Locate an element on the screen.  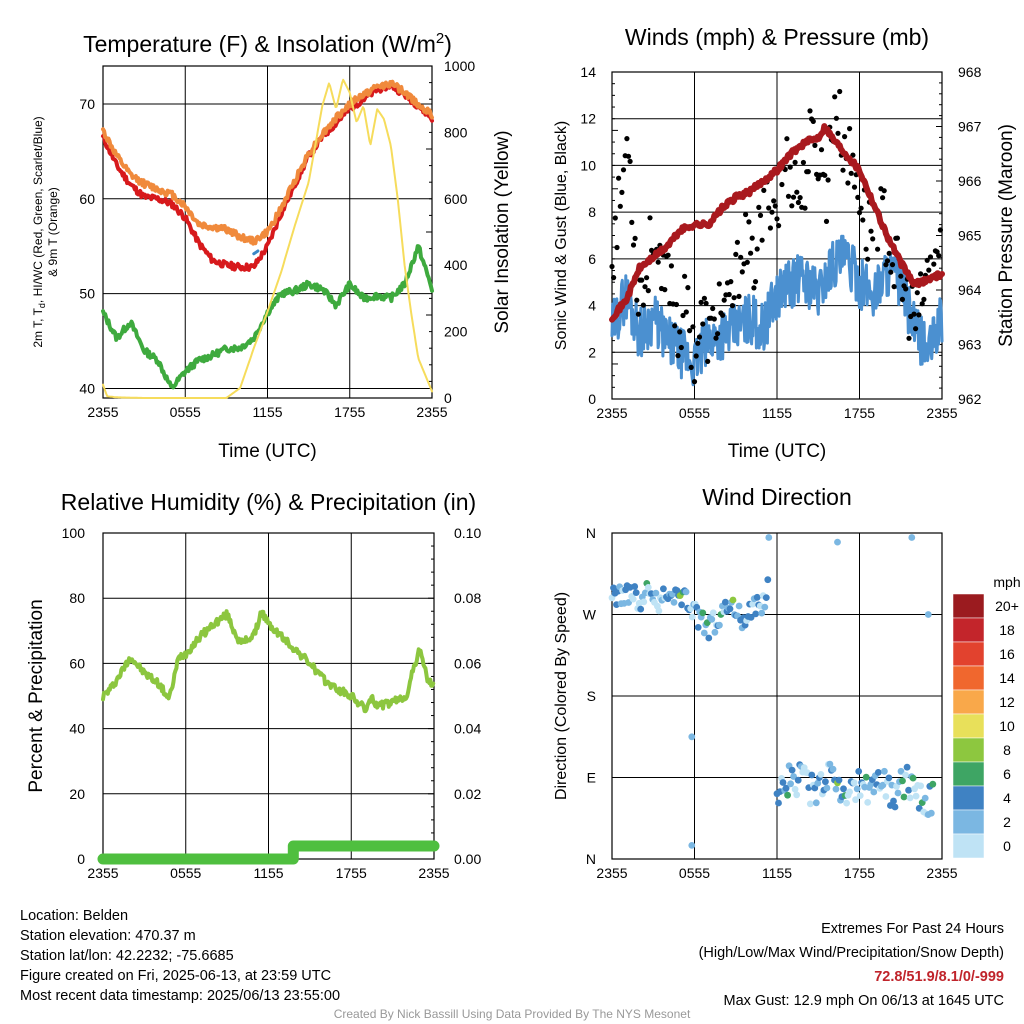
sonic-wind-line is located at coordinates (777, 310).